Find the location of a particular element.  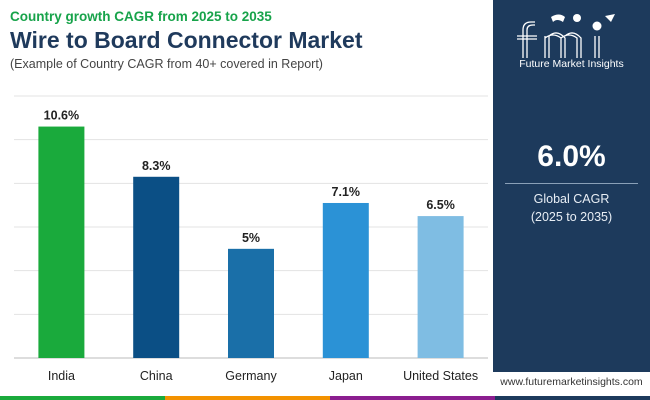

fmi-logo-icon is located at coordinates (566, 36).